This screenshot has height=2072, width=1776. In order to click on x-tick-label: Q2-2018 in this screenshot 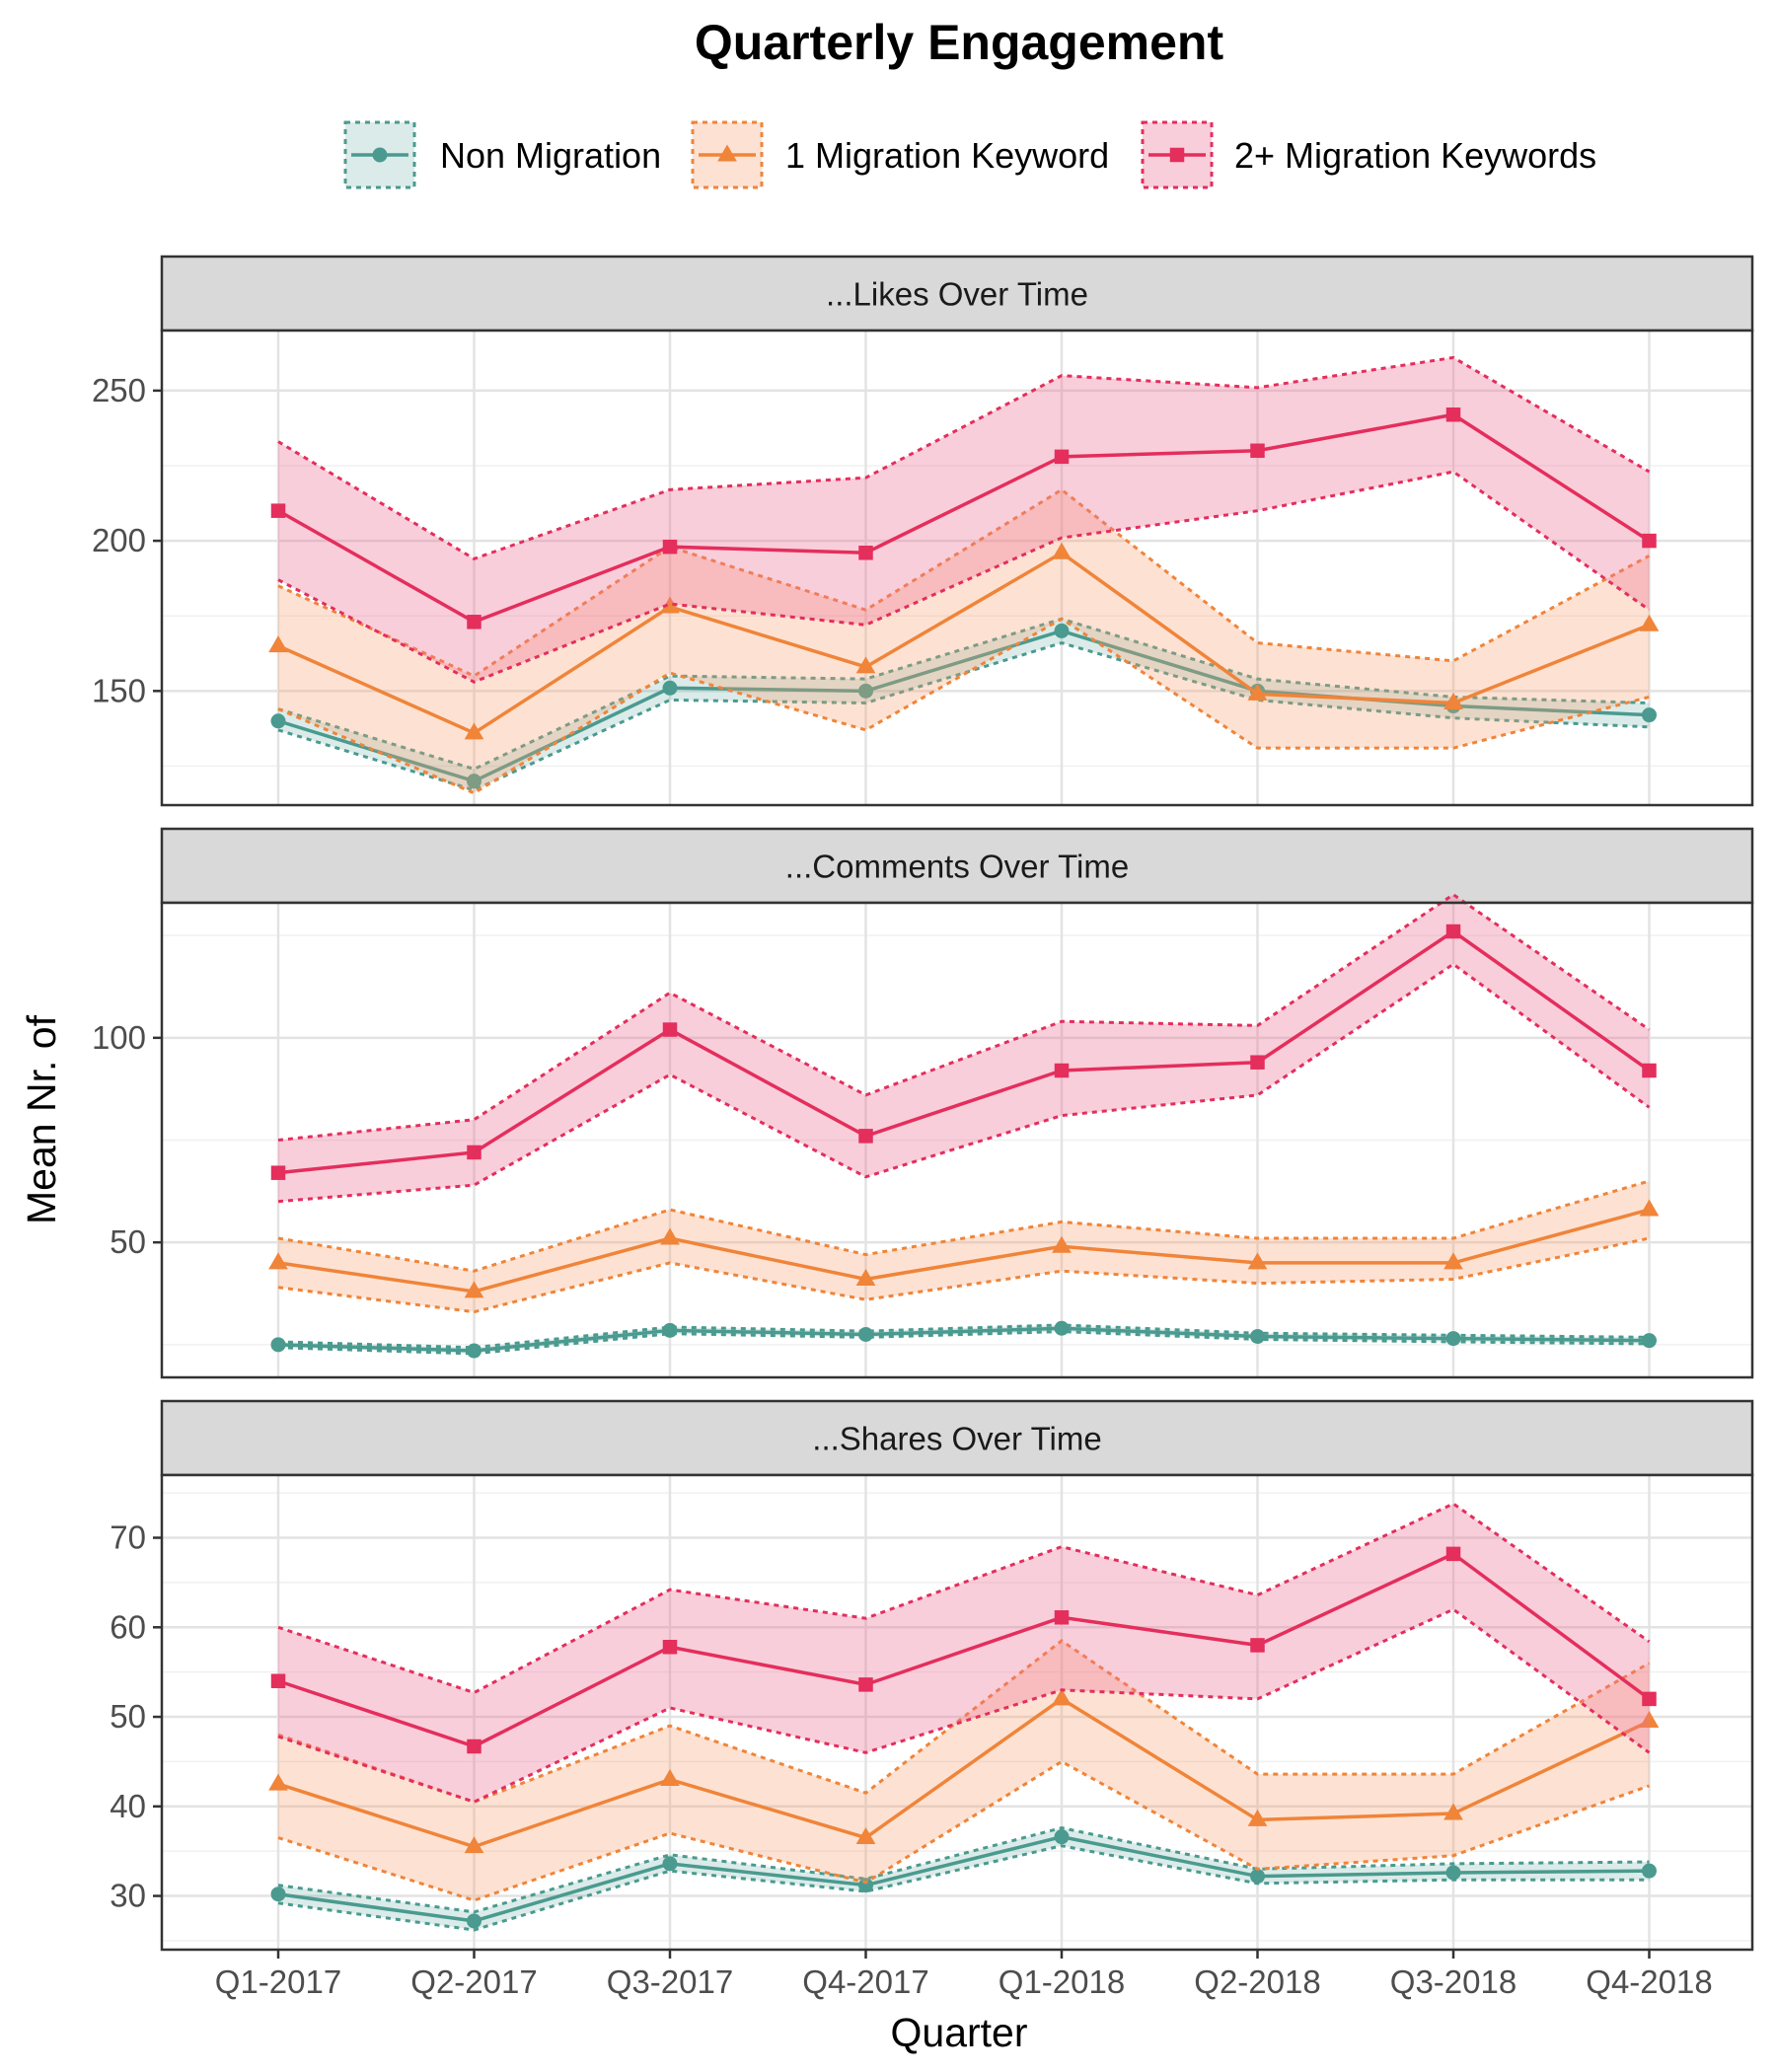, I will do `click(1257, 1981)`.